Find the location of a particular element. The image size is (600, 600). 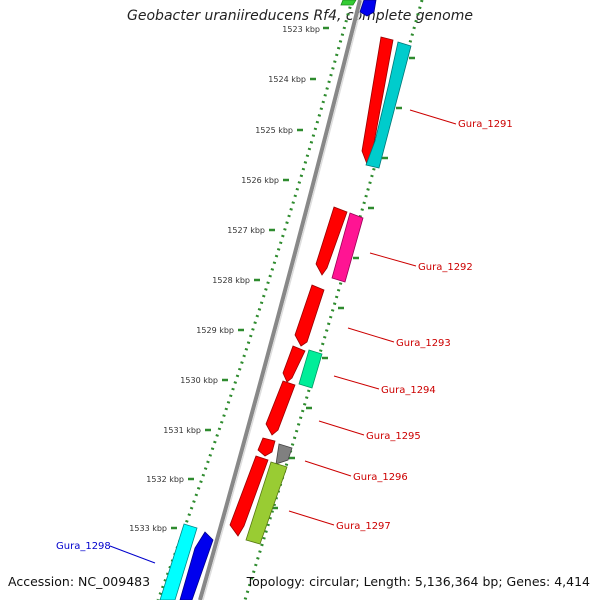

gene-label-gura-1291: Gura_1291 is located at coordinates (485, 124).